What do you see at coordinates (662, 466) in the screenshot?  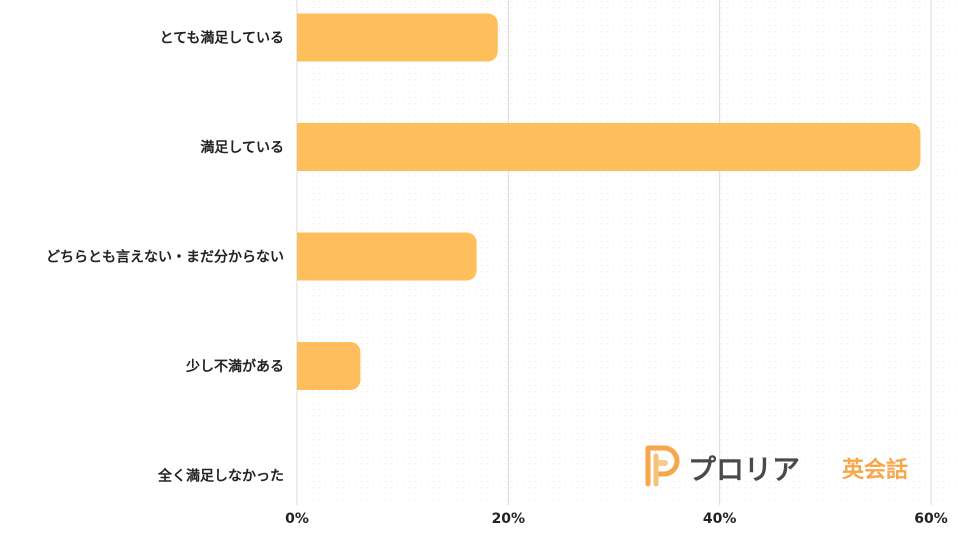 I see `p-logo-icon` at bounding box center [662, 466].